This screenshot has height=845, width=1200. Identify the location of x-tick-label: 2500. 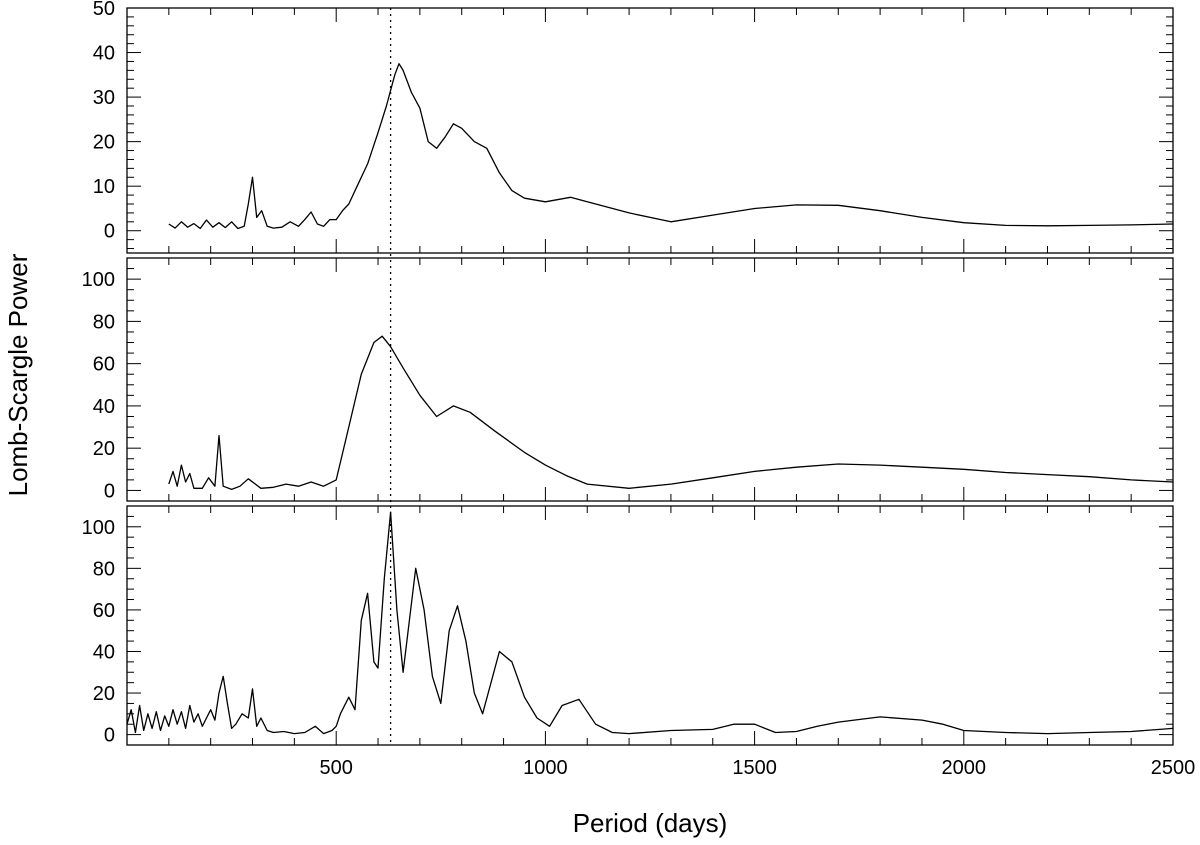
(1173, 768).